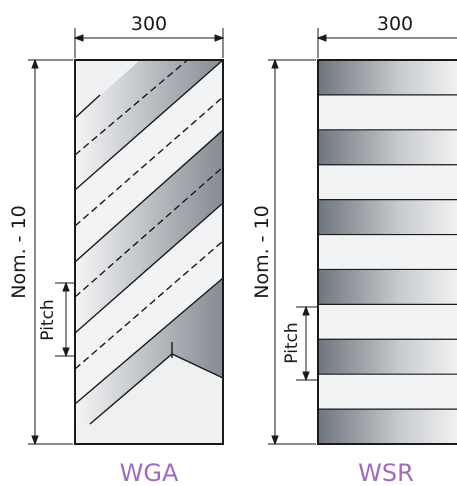 Image resolution: width=457 pixels, height=486 pixels. I want to click on wsr-width-dimension, so click(386, 43).